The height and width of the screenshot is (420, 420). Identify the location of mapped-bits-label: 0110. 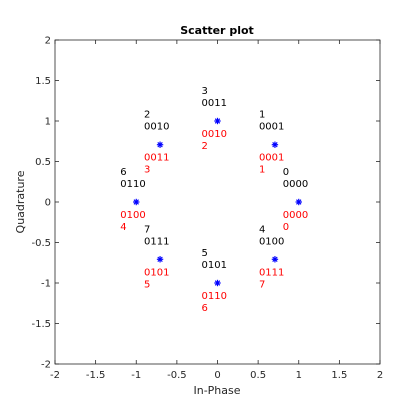
(214, 296).